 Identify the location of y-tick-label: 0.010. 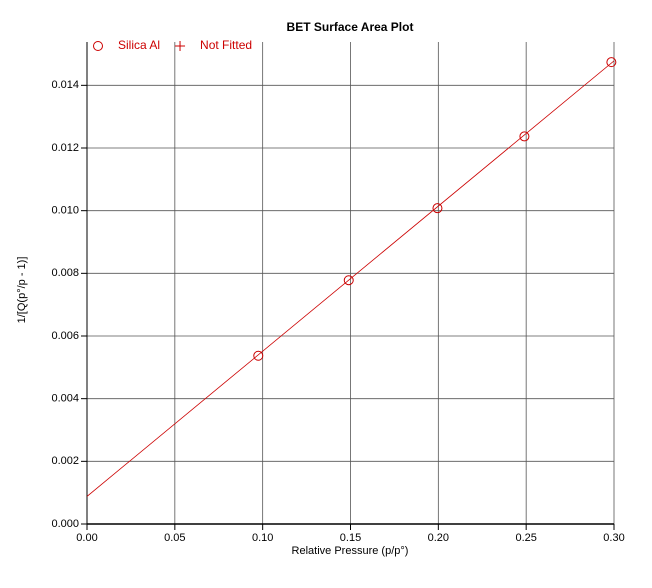
(65, 211).